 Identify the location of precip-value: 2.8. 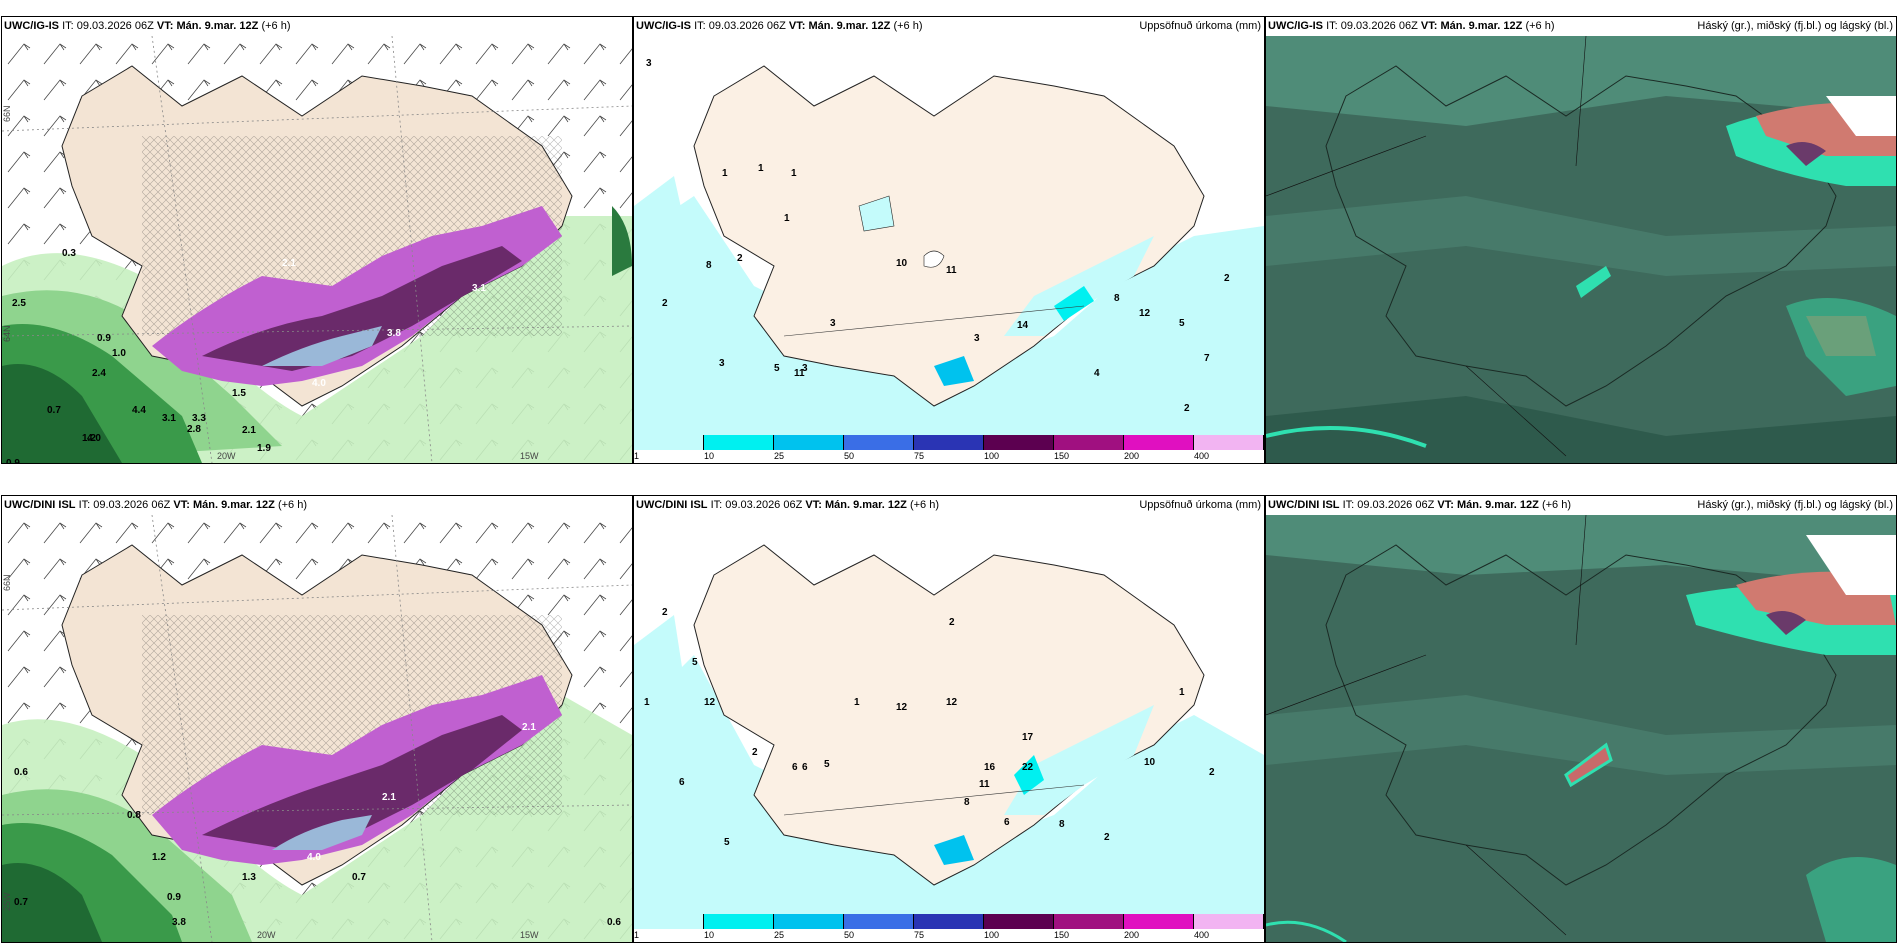
(194, 429).